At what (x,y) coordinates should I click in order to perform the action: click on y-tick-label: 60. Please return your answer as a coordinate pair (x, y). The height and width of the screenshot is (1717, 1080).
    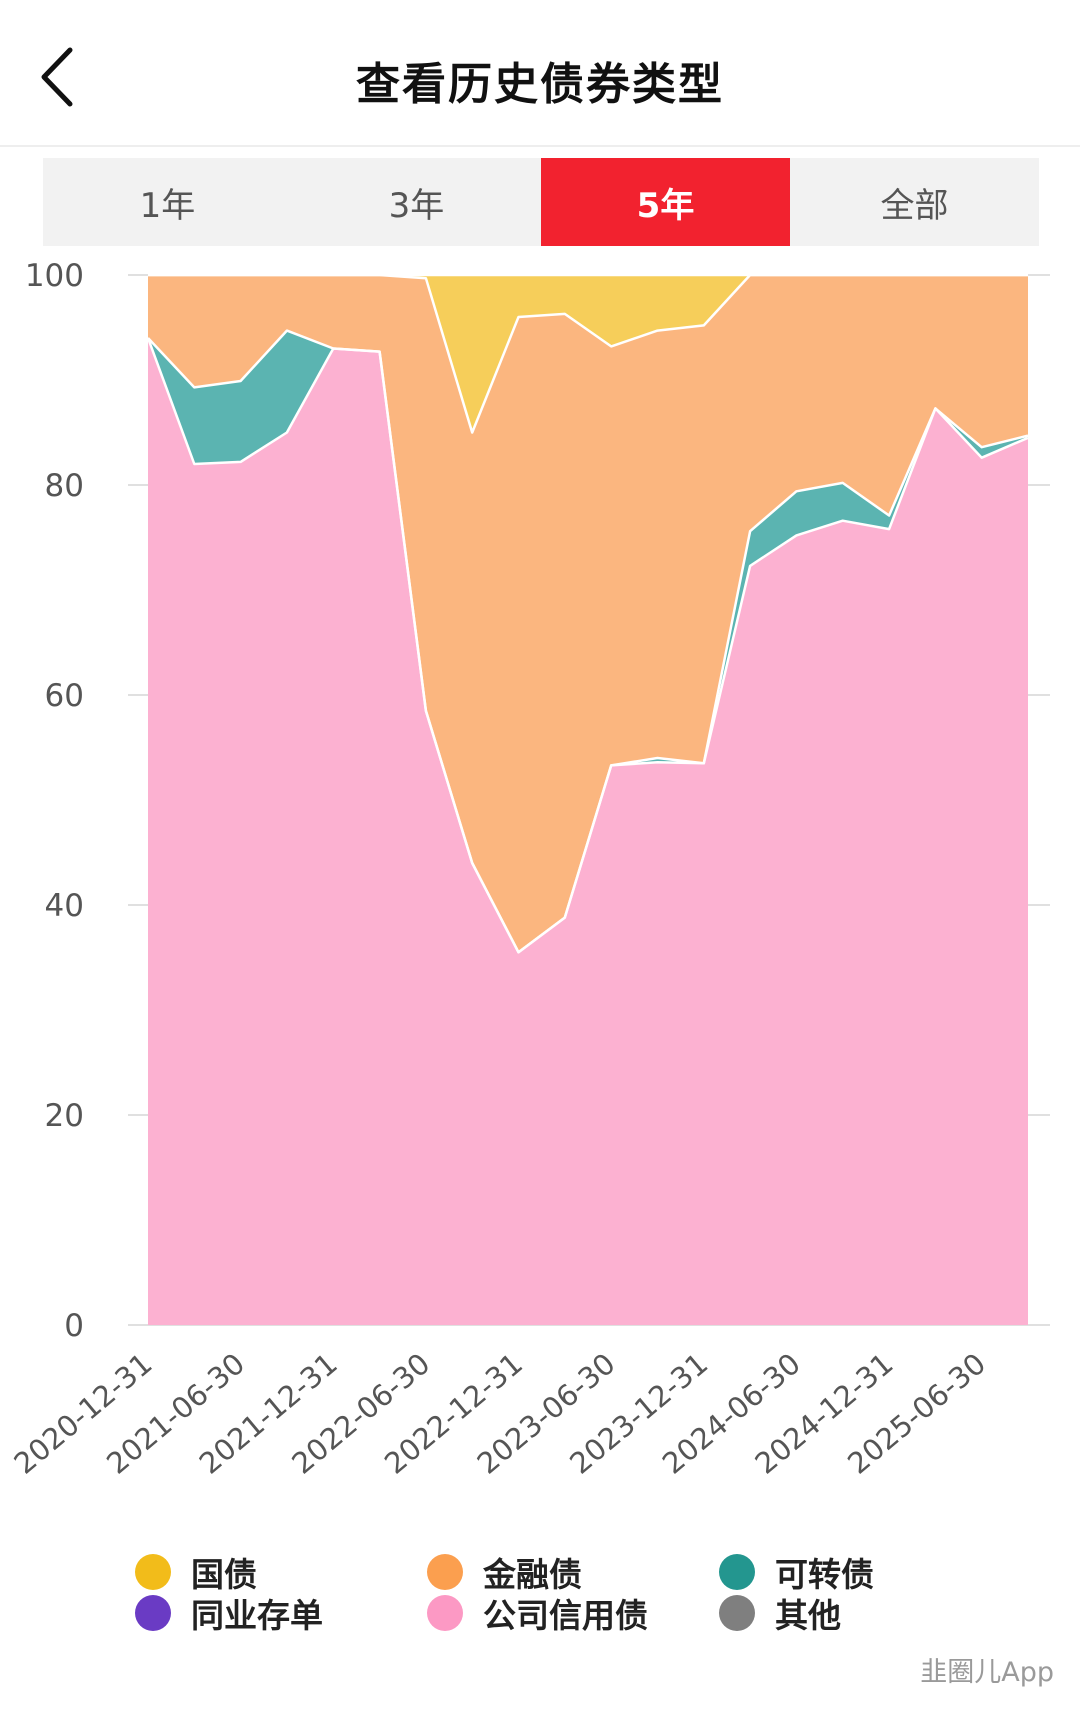
    Looking at the image, I should click on (64, 696).